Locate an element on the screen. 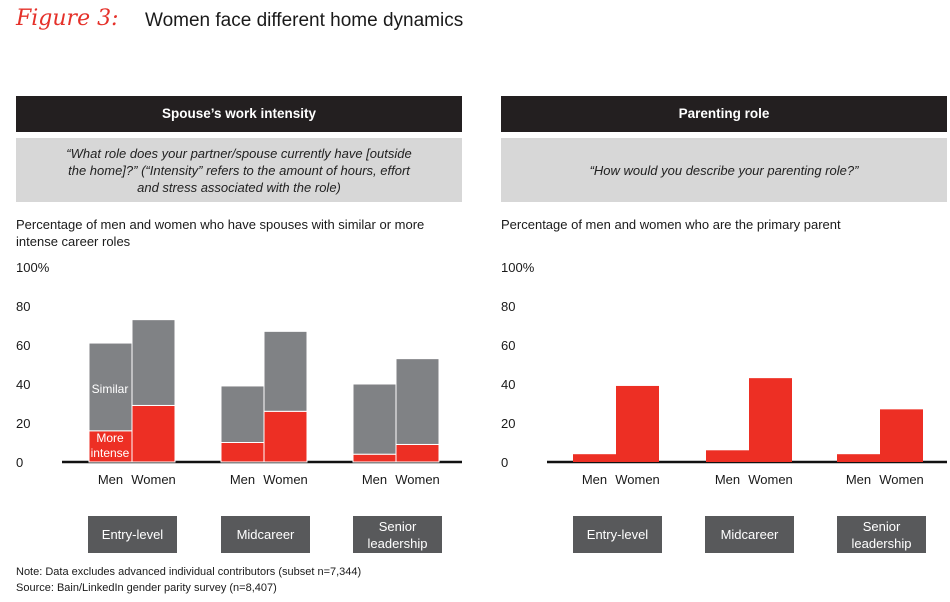 This screenshot has height=602, width=950. figure-title: Women face different home dynamics is located at coordinates (304, 20).